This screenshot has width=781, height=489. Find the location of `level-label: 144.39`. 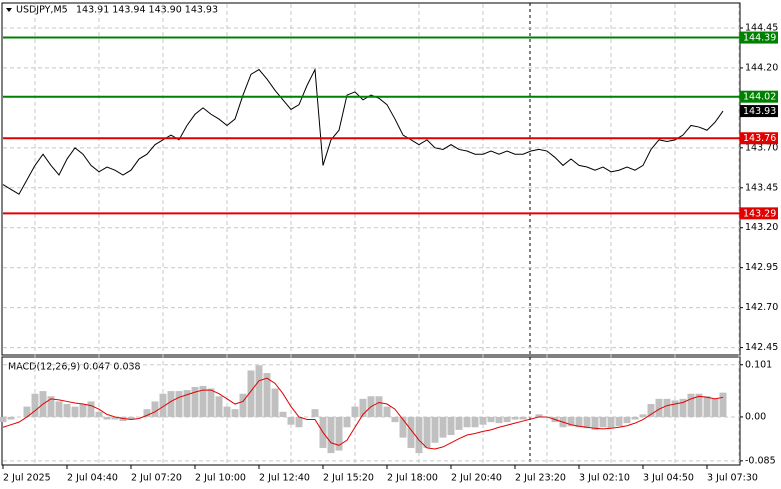

level-label: 144.39 is located at coordinates (759, 38).